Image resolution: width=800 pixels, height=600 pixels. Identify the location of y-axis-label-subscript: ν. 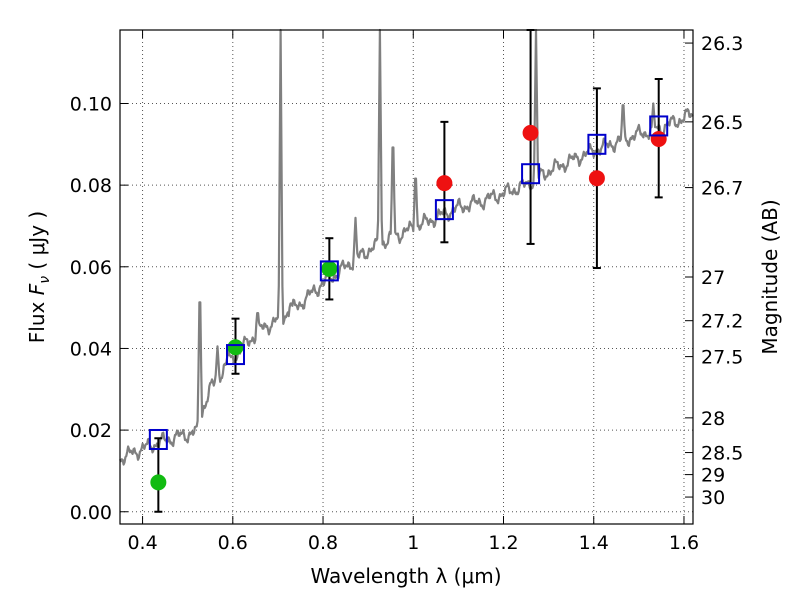
(45, 280).